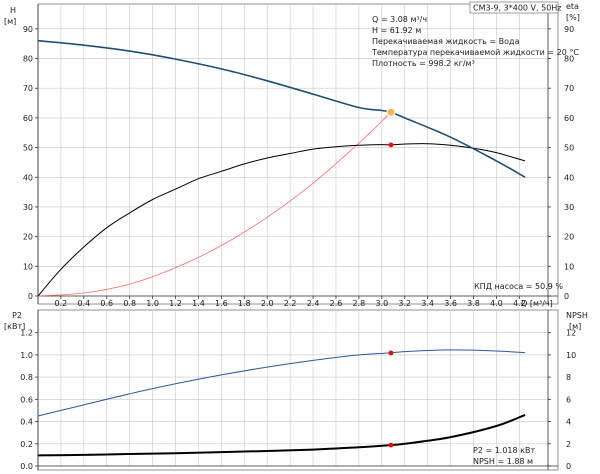 The image size is (600, 474). What do you see at coordinates (281, 435) in the screenshot?
I see `npsh-curve` at bounding box center [281, 435].